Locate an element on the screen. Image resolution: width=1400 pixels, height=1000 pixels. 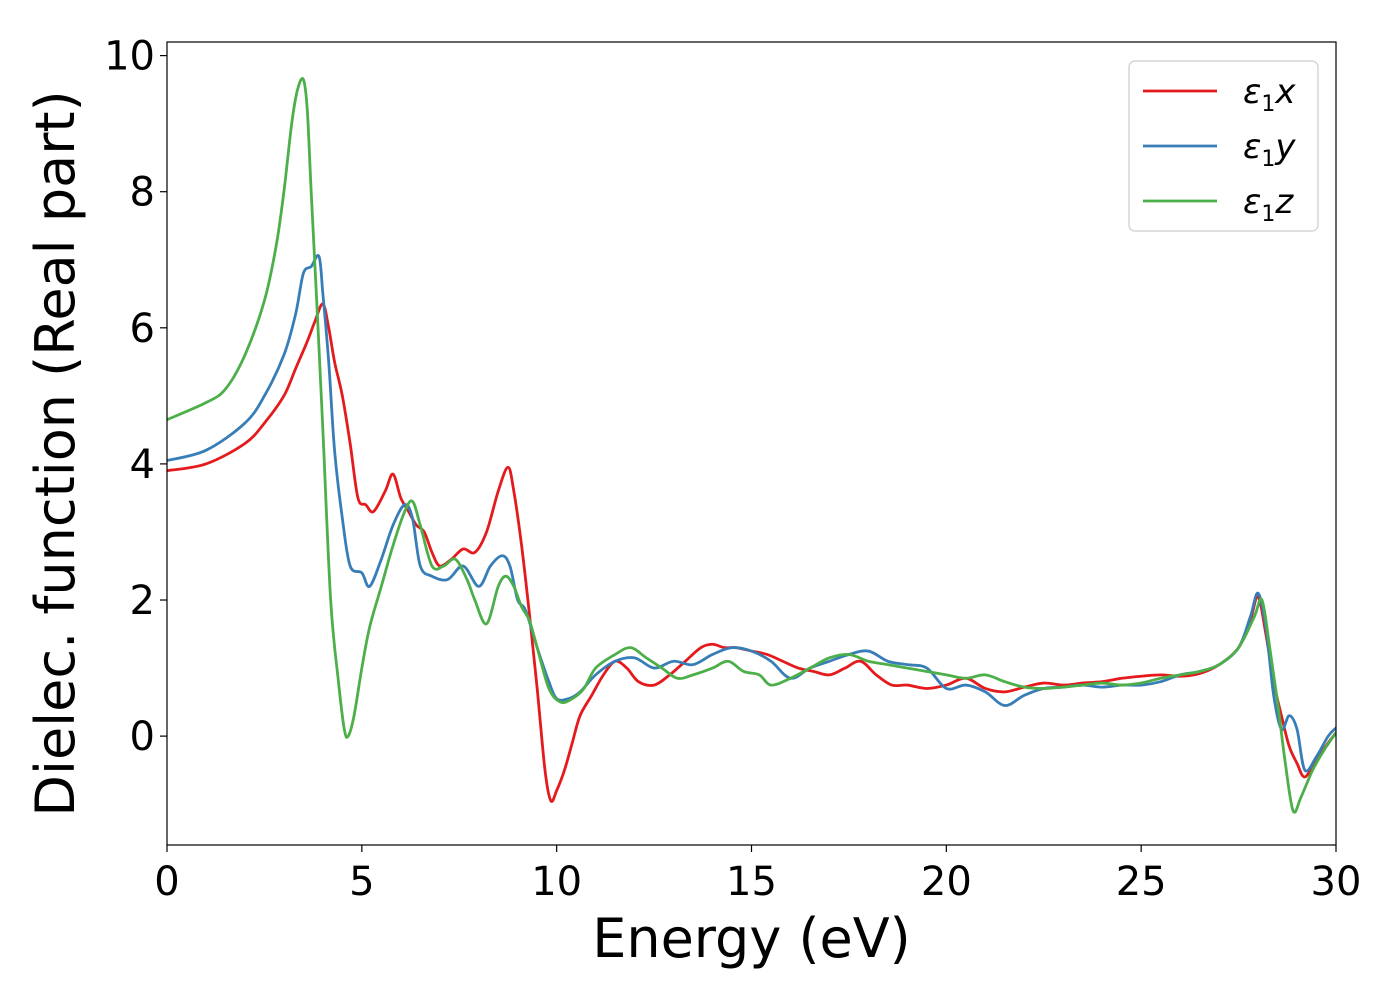
legend-variable: x is located at coordinates (1285, 92).